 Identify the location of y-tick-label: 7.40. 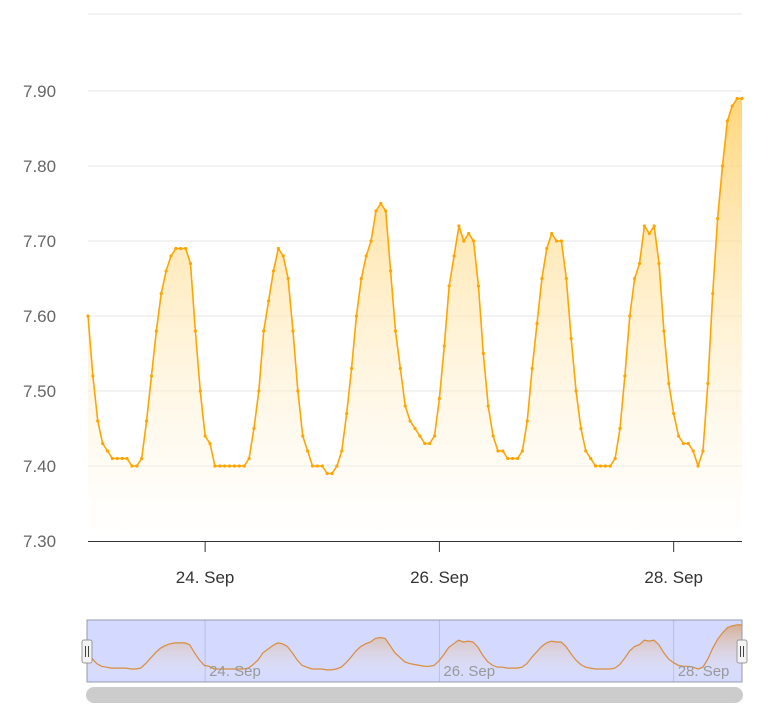
(39, 466).